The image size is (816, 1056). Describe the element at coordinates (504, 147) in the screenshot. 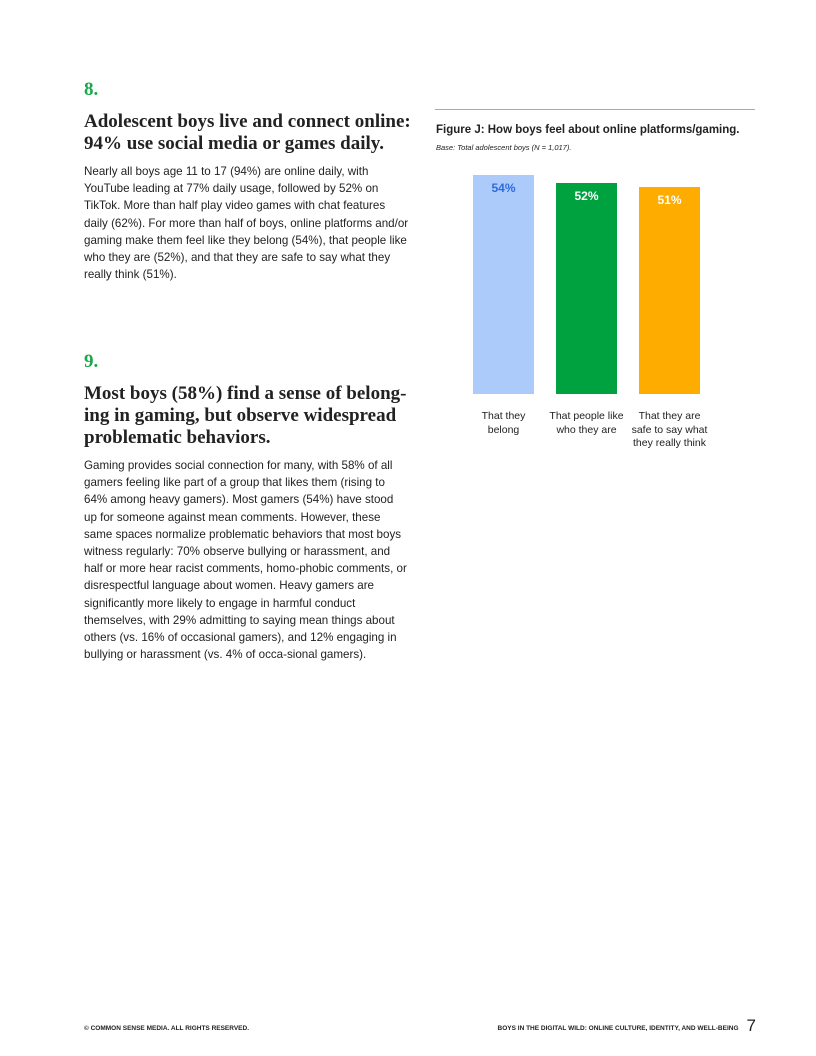

I see `figure-base: Base: Total adolescent boys (N = 1,017).` at that location.